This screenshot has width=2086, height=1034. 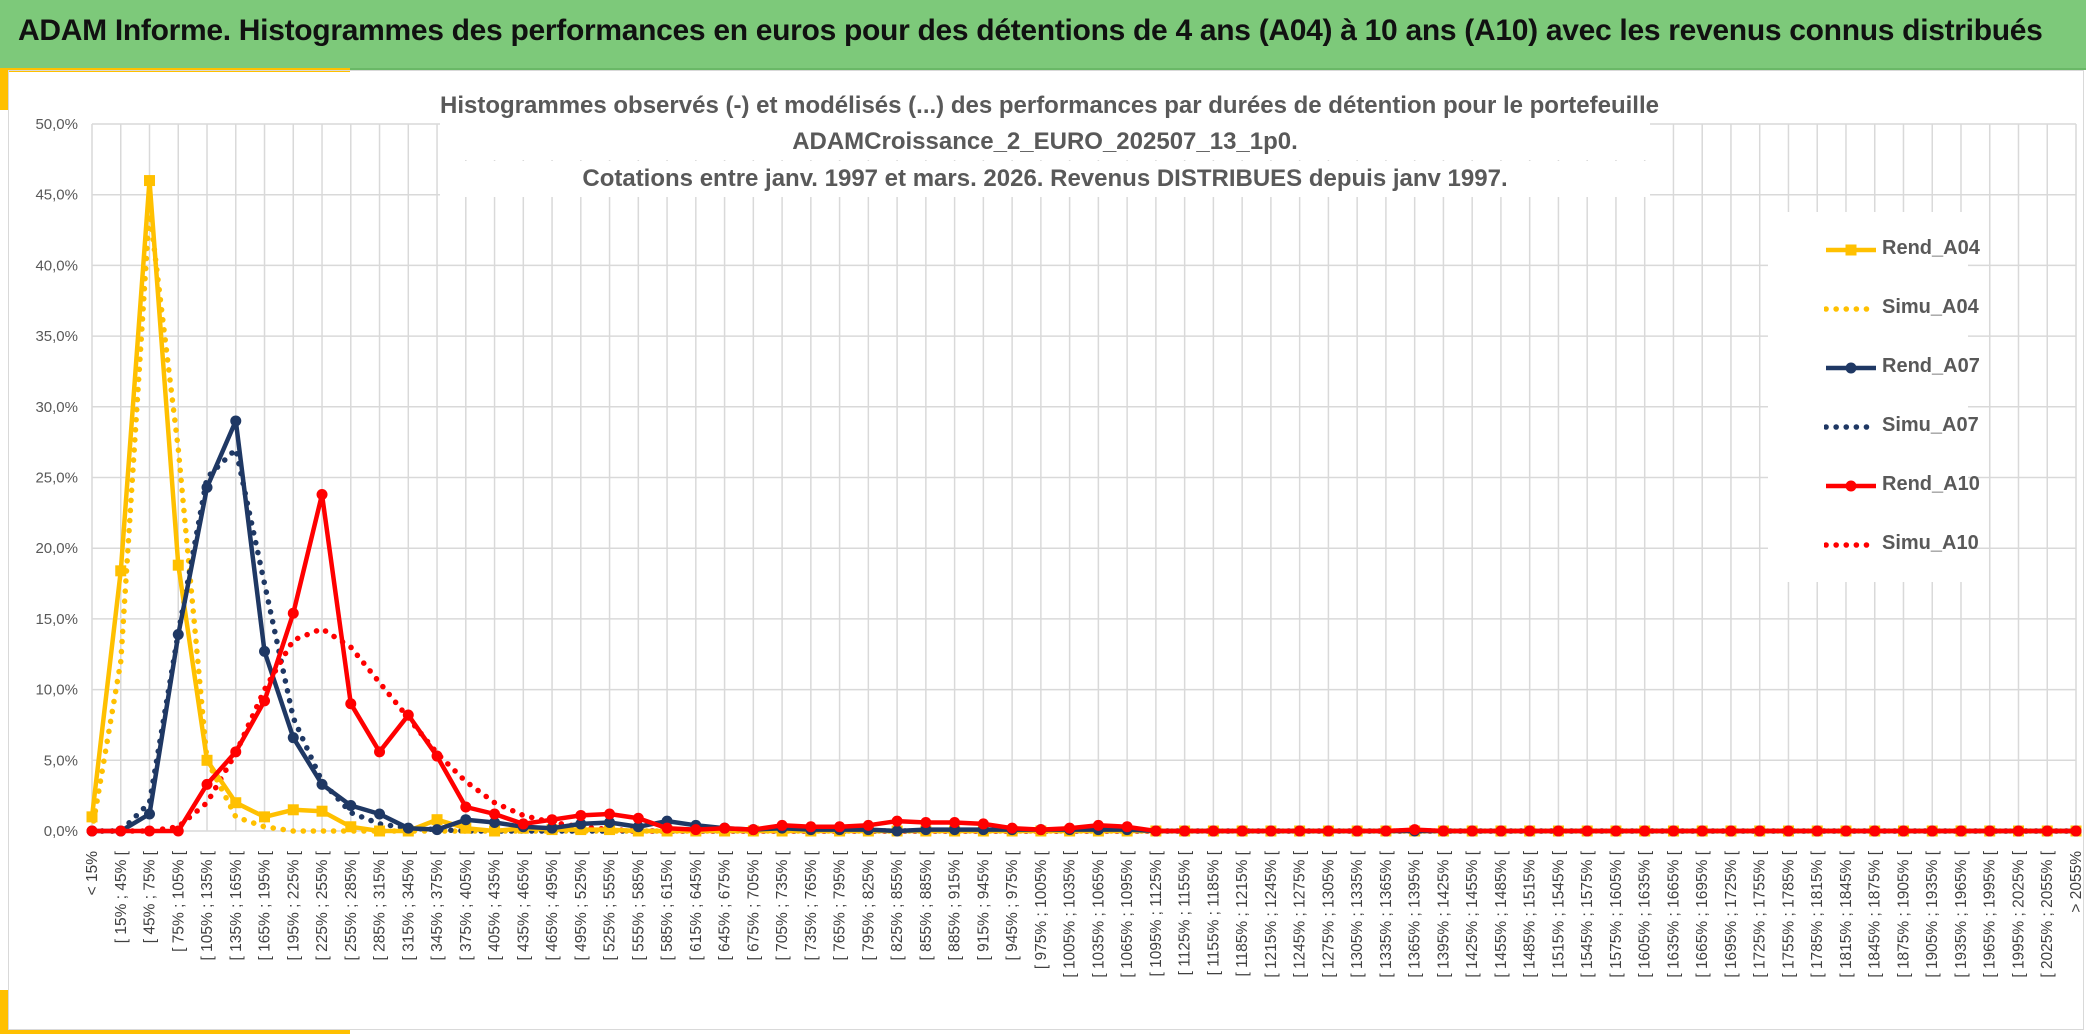 What do you see at coordinates (1185, 912) in the screenshot?
I see `x-tick-label: [ 1125% ; 1155% [` at bounding box center [1185, 912].